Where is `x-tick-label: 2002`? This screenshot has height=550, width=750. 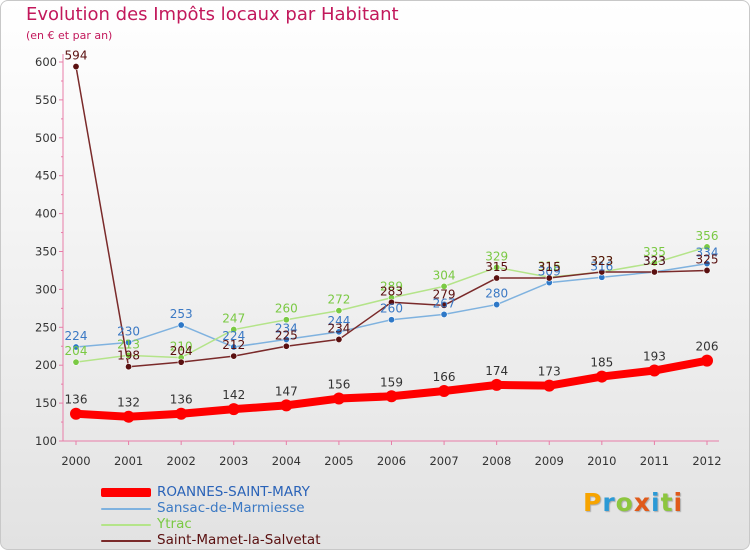 x-tick-label: 2002 is located at coordinates (181, 461).